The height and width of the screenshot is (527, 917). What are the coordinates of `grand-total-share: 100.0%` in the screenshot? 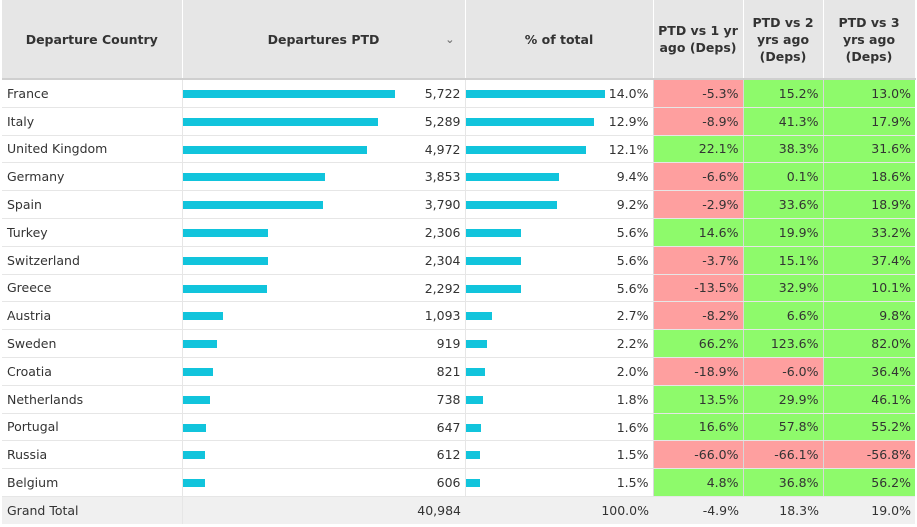 It's located at (559, 510).